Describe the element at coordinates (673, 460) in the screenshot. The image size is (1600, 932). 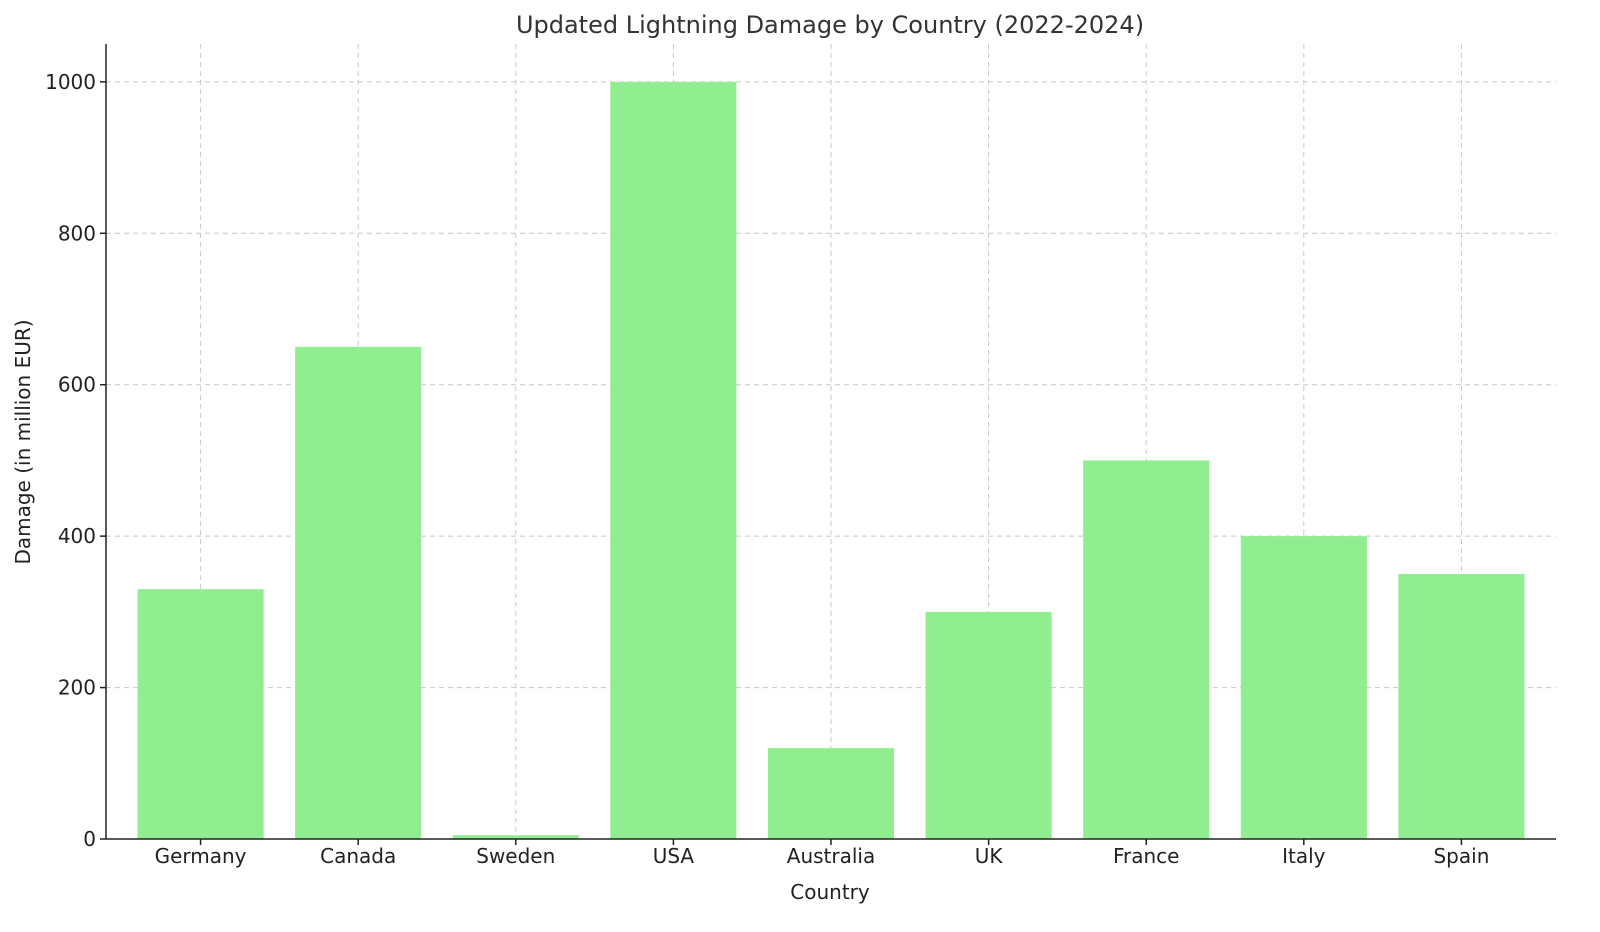
I see `bar-usa` at that location.